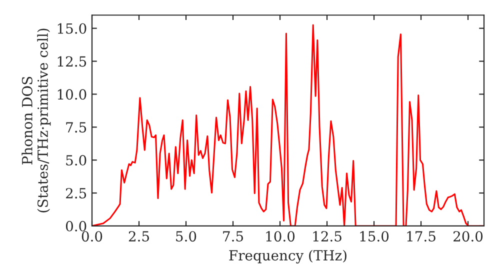  I want to click on x-tick-label: 0.0, so click(92, 236).